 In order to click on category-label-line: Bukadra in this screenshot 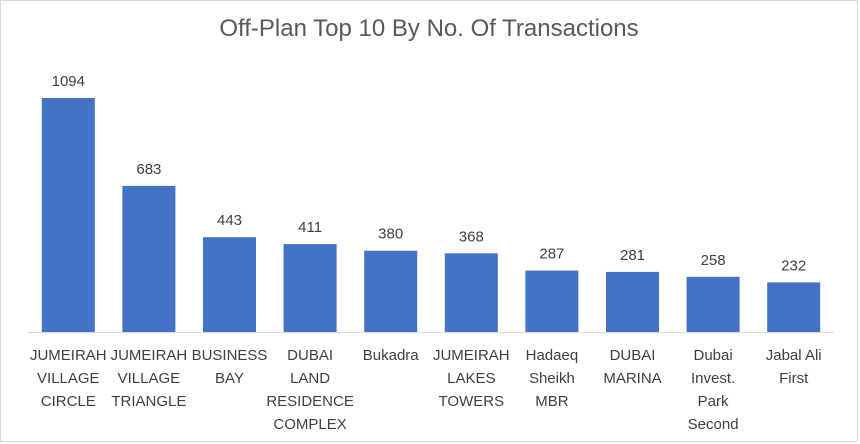, I will do `click(391, 355)`.